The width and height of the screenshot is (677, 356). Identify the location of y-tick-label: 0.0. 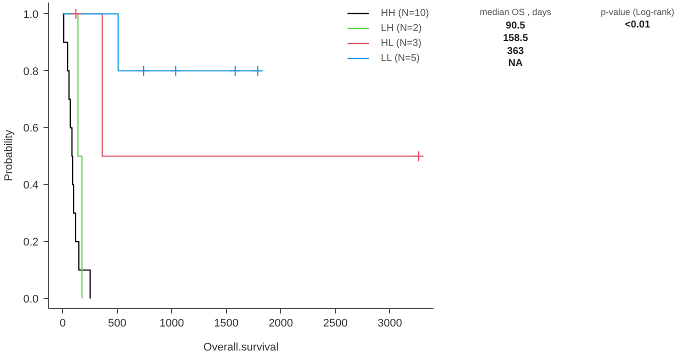
(31, 300).